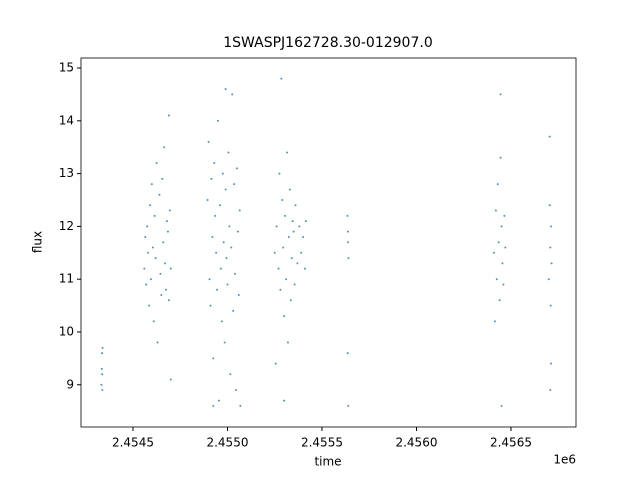 This screenshot has width=640, height=480. Describe the element at coordinates (66, 279) in the screenshot. I see `y-tick-label: 11` at that location.